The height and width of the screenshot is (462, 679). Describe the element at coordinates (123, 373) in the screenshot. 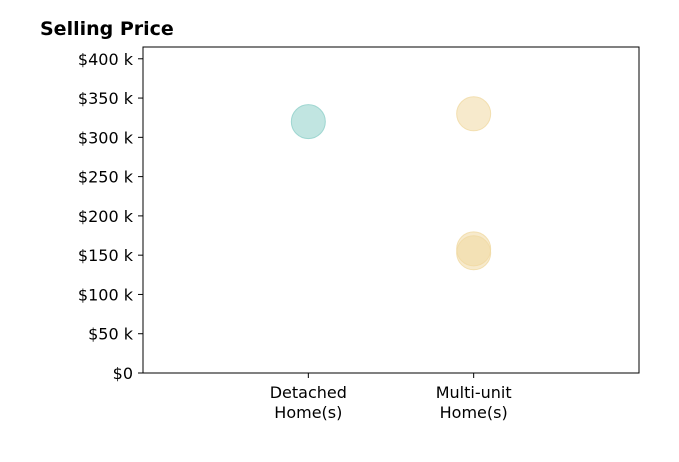

I see `y-tick-label: $0` at that location.